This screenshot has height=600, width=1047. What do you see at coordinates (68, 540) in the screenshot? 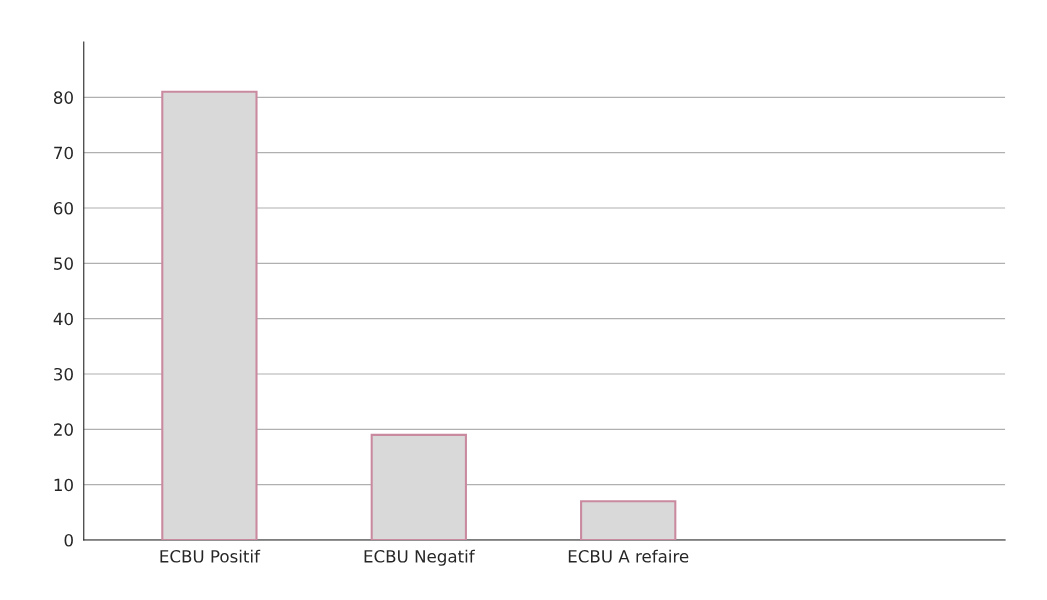
I see `y-tick-label: 0` at bounding box center [68, 540].